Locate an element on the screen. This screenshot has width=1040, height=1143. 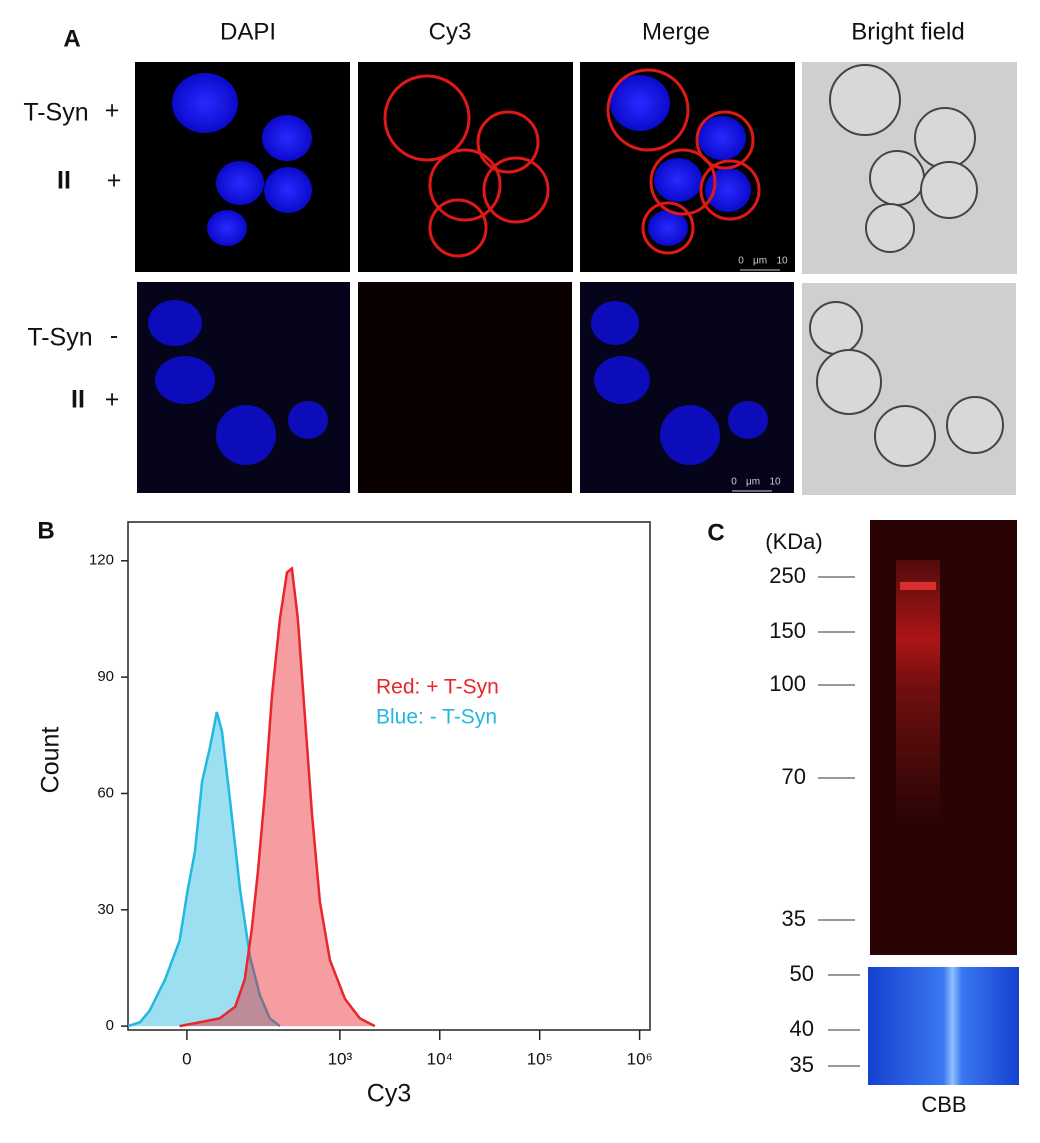
x-tick-label: 10⁶ is located at coordinates (640, 1058).